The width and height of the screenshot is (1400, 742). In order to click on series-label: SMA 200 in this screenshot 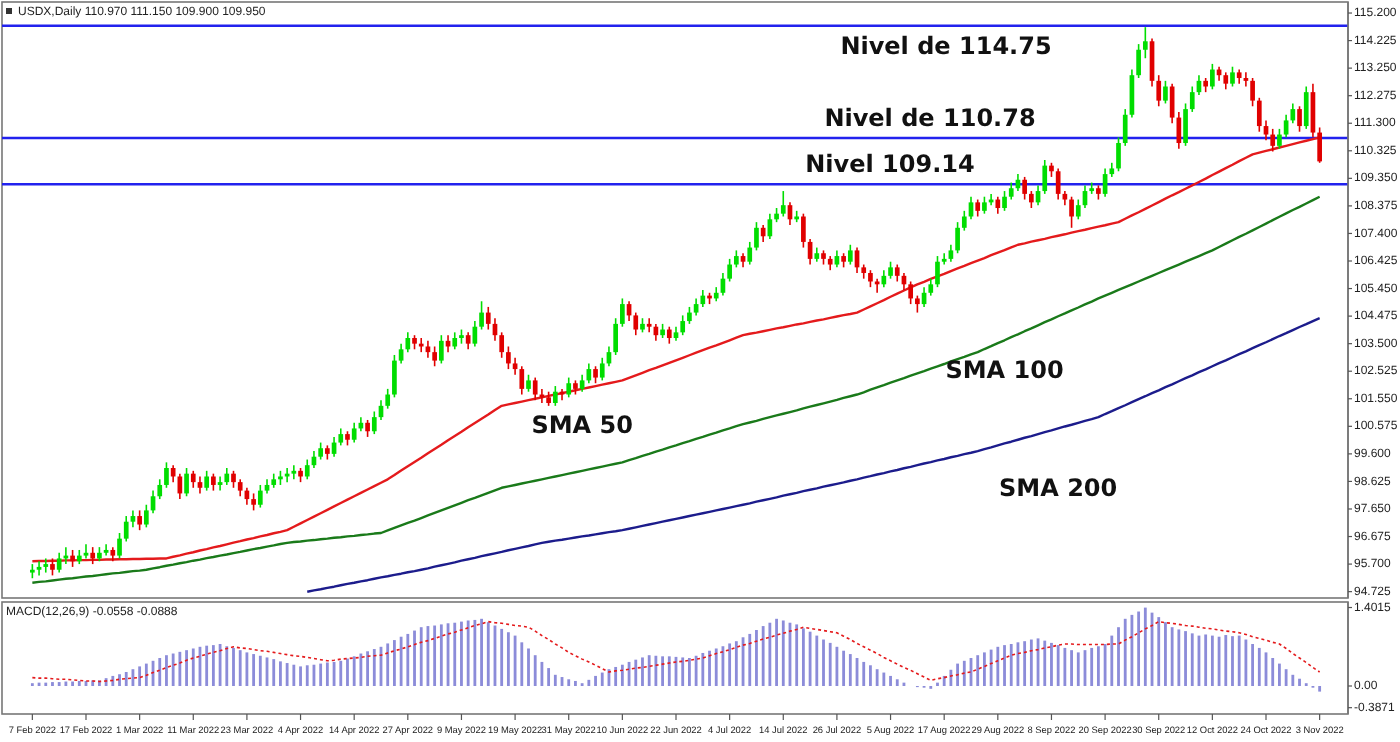, I will do `click(1058, 488)`.